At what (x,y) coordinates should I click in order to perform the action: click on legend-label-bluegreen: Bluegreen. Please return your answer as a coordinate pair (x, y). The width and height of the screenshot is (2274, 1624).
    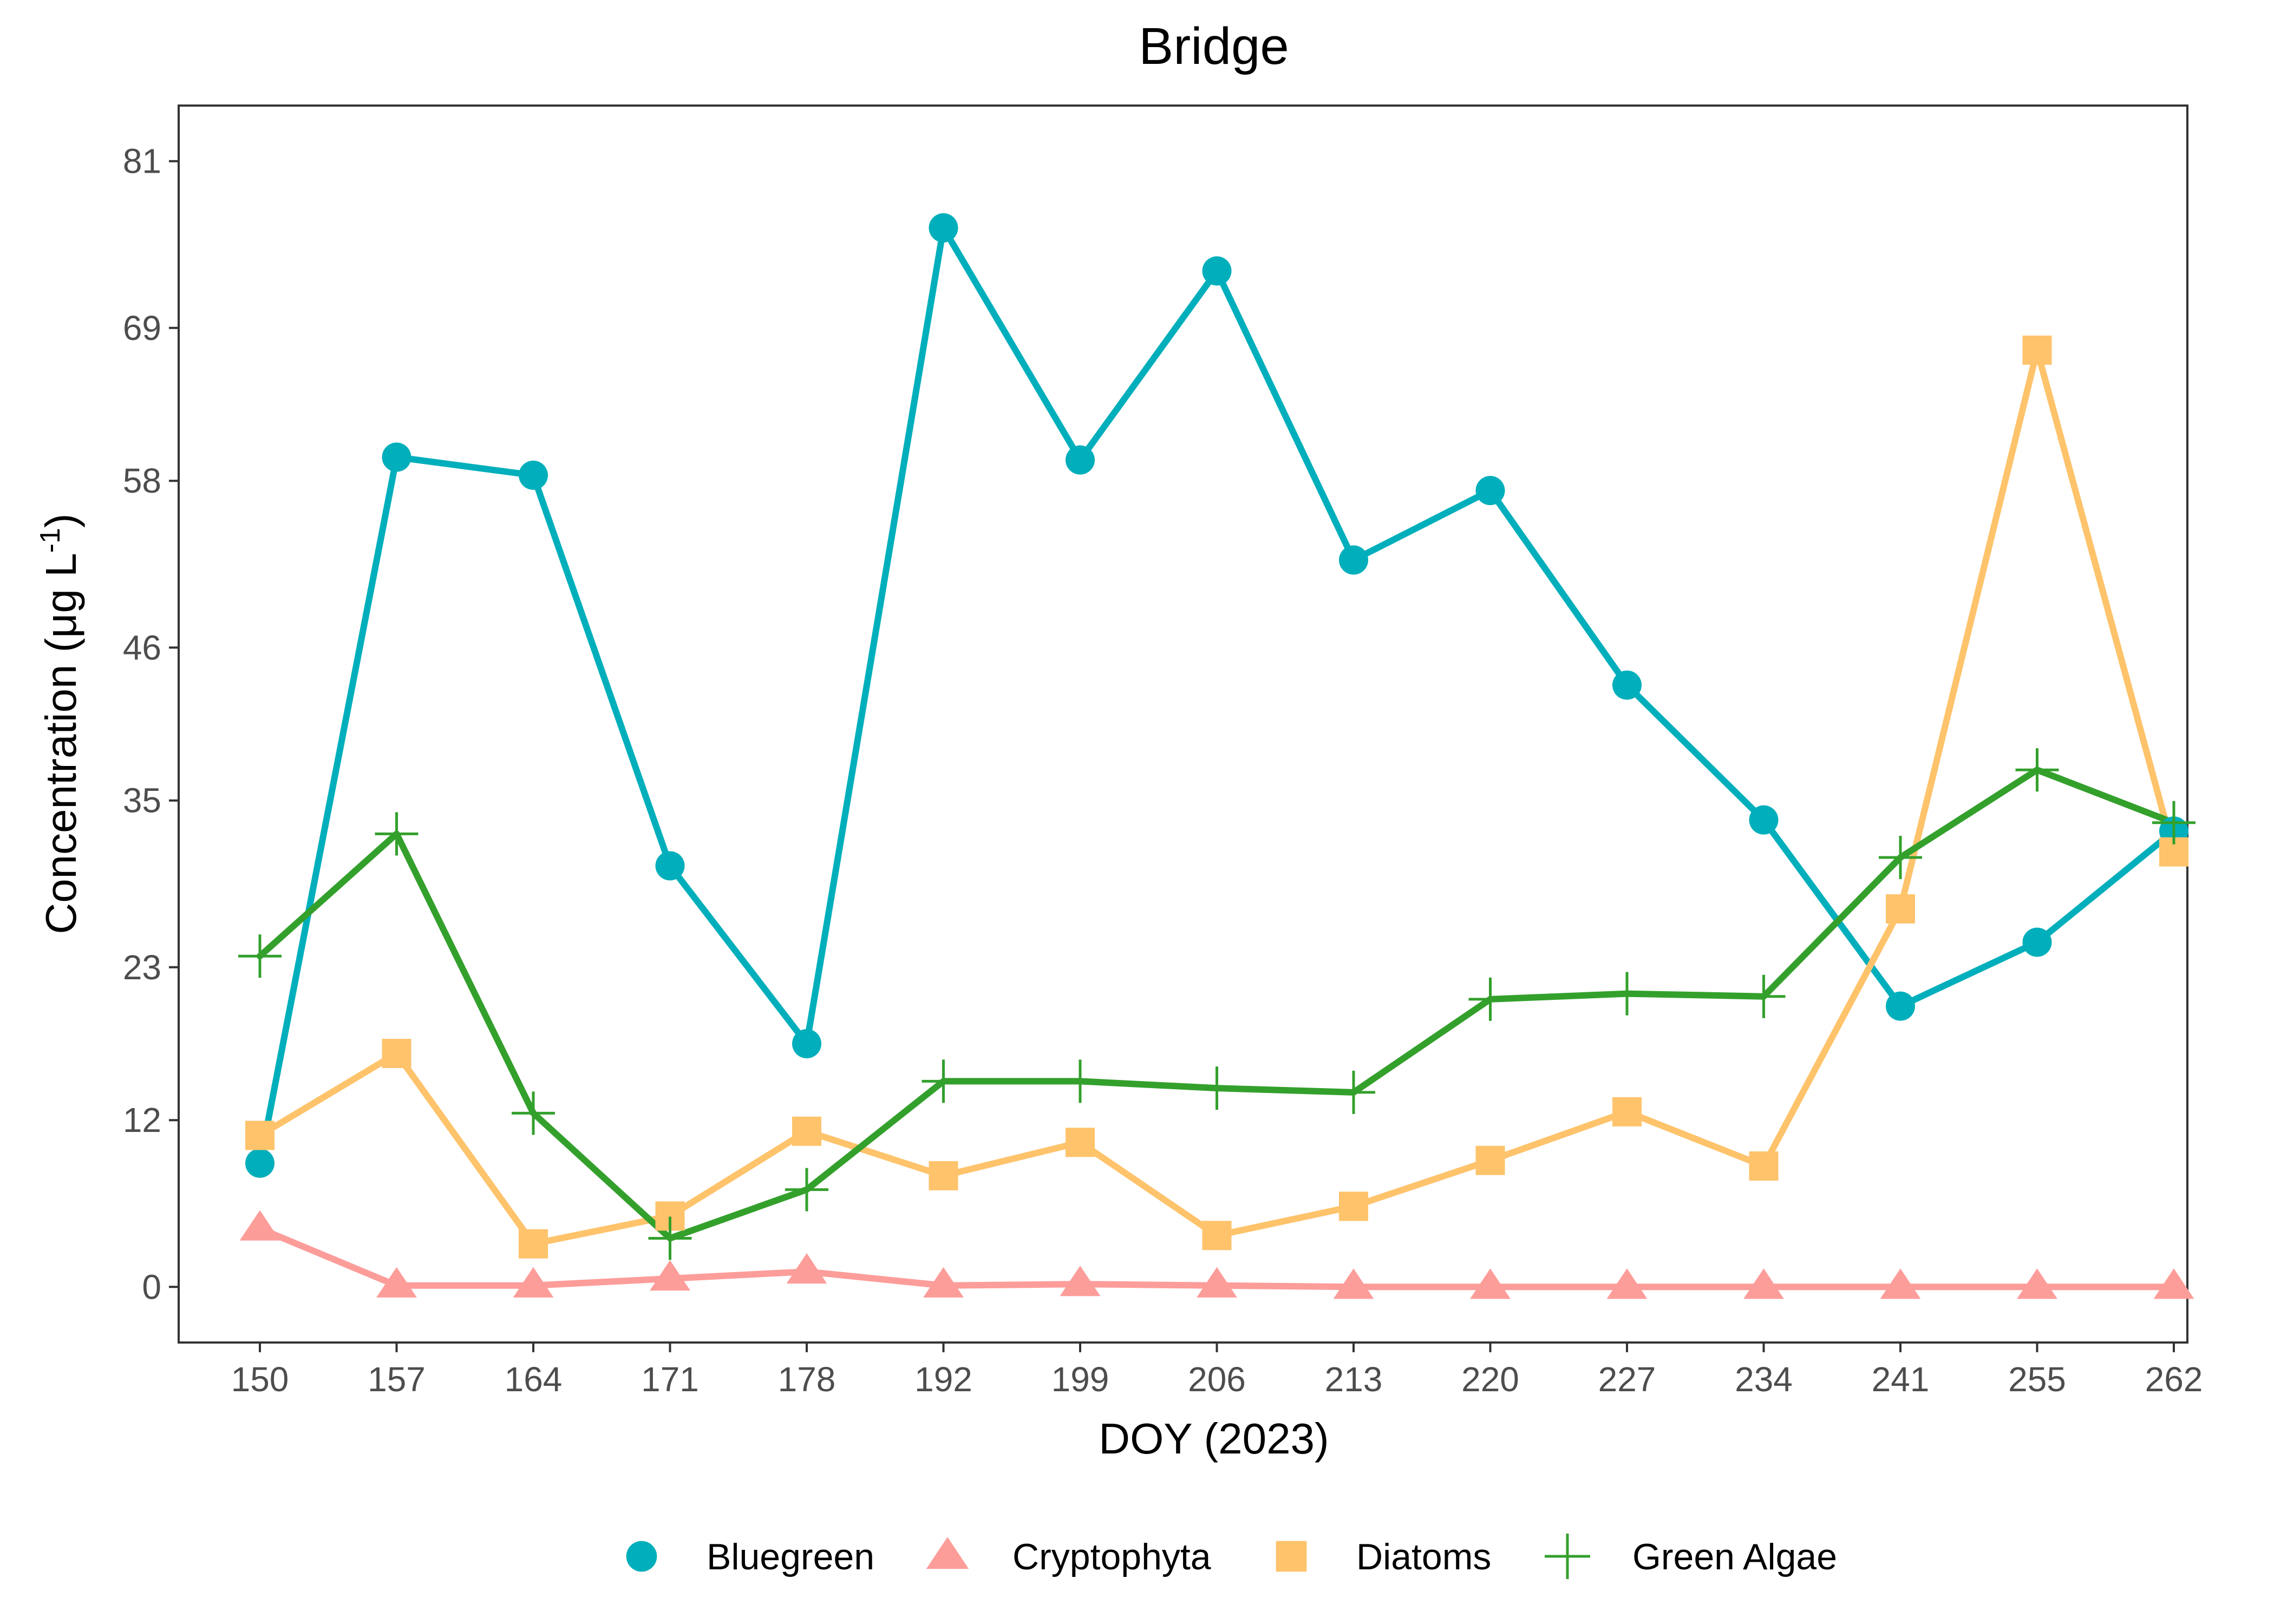
    Looking at the image, I should click on (791, 1556).